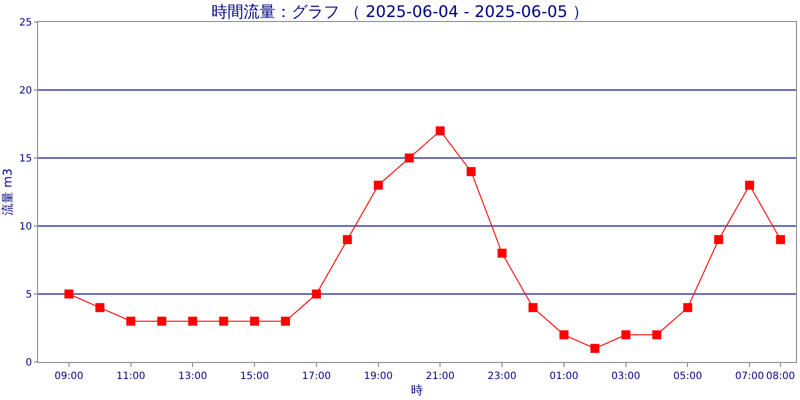 The height and width of the screenshot is (400, 800). Describe the element at coordinates (440, 376) in the screenshot. I see `x-tick-label: 21:00` at that location.